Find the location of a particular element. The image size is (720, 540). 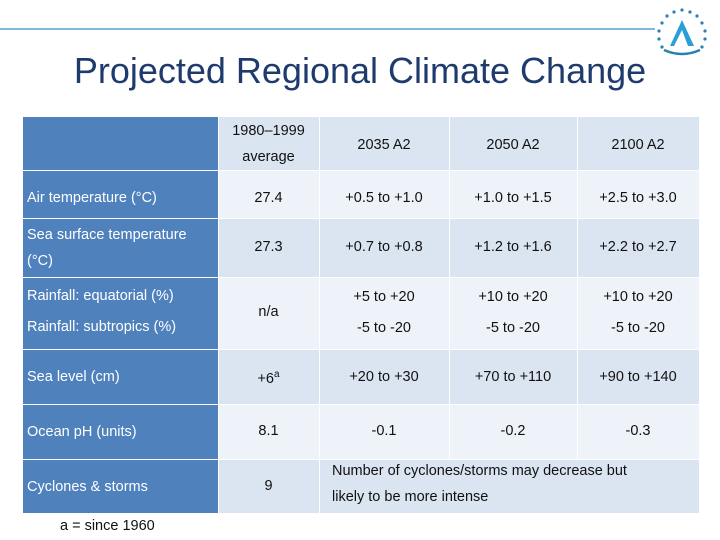

cell-air-2035: +0.5 to +1.0 is located at coordinates (384, 198).